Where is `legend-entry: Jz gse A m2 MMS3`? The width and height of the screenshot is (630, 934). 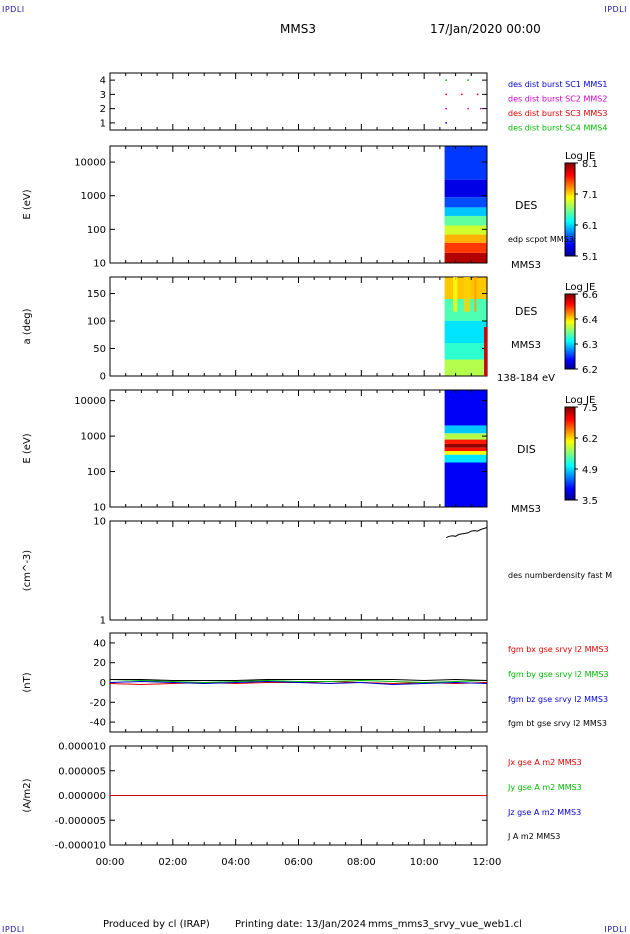
legend-entry: Jz gse A m2 MMS3 is located at coordinates (544, 812).